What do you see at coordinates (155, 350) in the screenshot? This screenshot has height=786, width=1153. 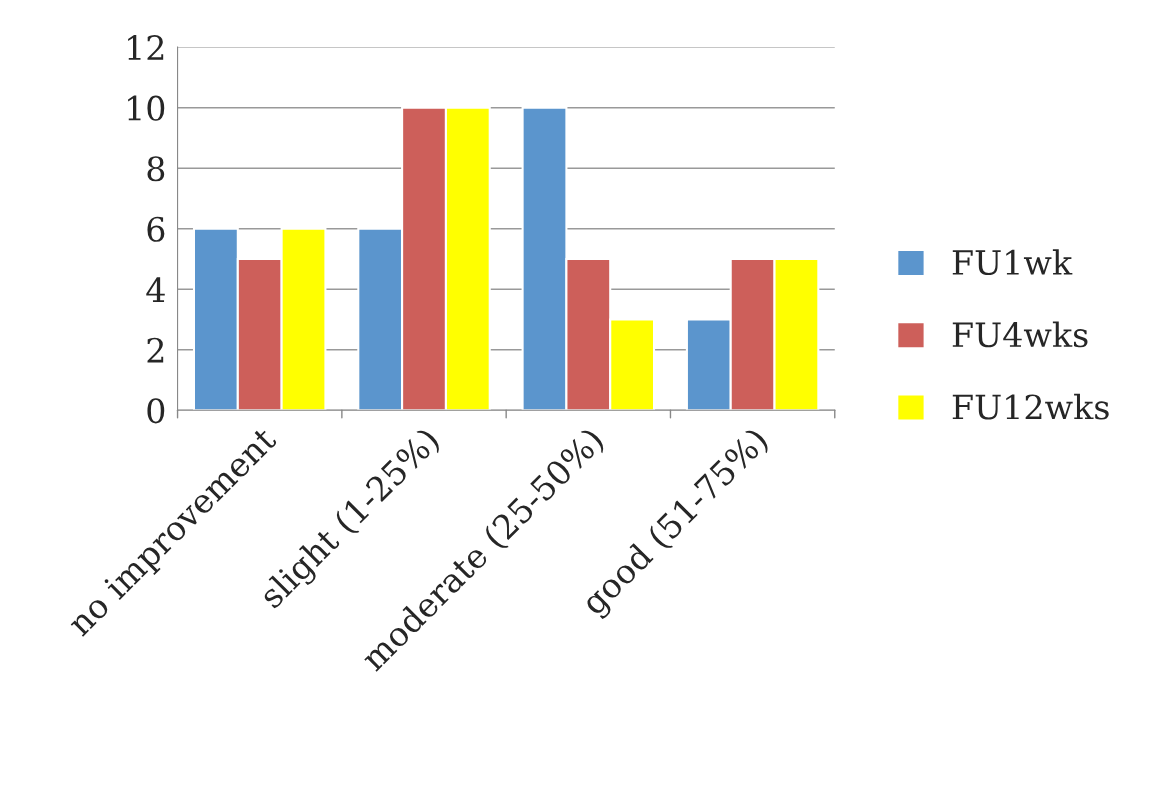 I see `y-tick-label: 2` at bounding box center [155, 350].